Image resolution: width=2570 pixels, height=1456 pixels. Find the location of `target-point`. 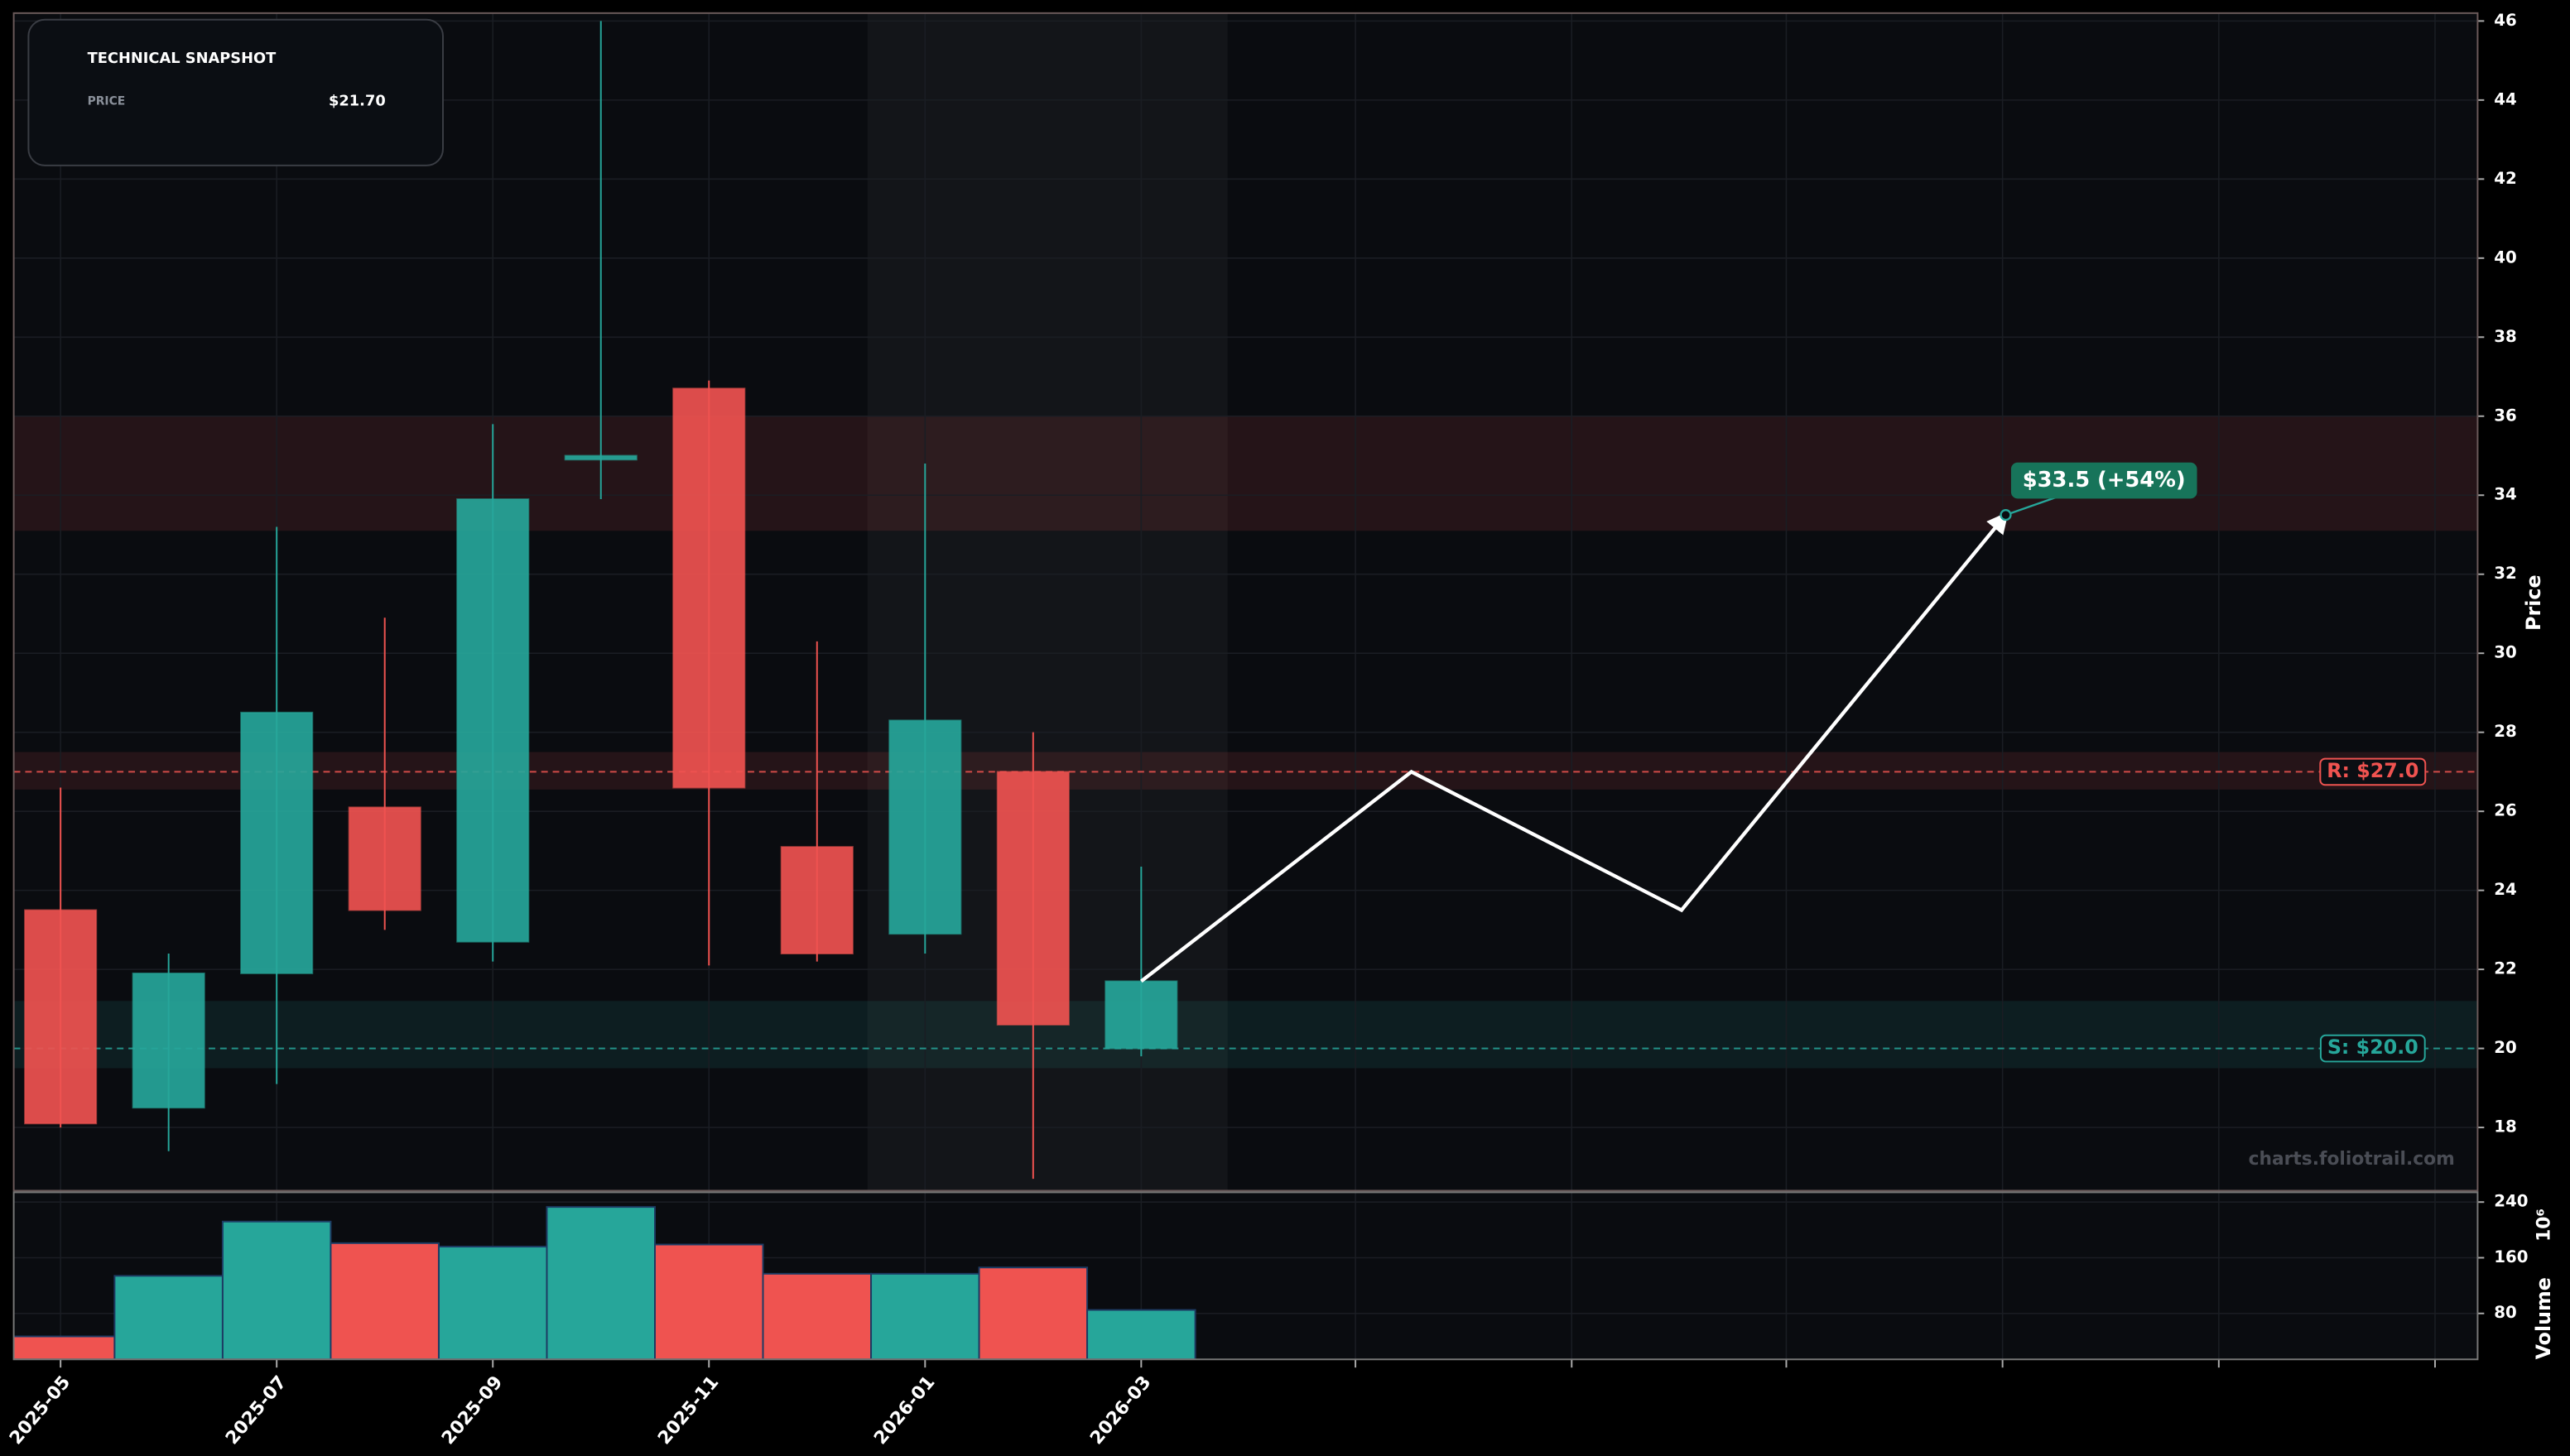

target-point is located at coordinates (2006, 514).